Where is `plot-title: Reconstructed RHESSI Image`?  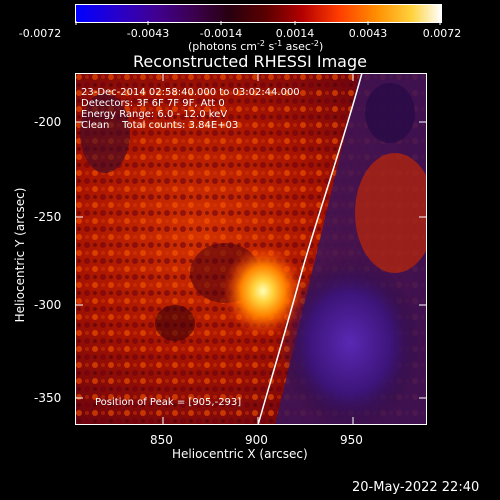
plot-title: Reconstructed RHESSI Image is located at coordinates (250, 61).